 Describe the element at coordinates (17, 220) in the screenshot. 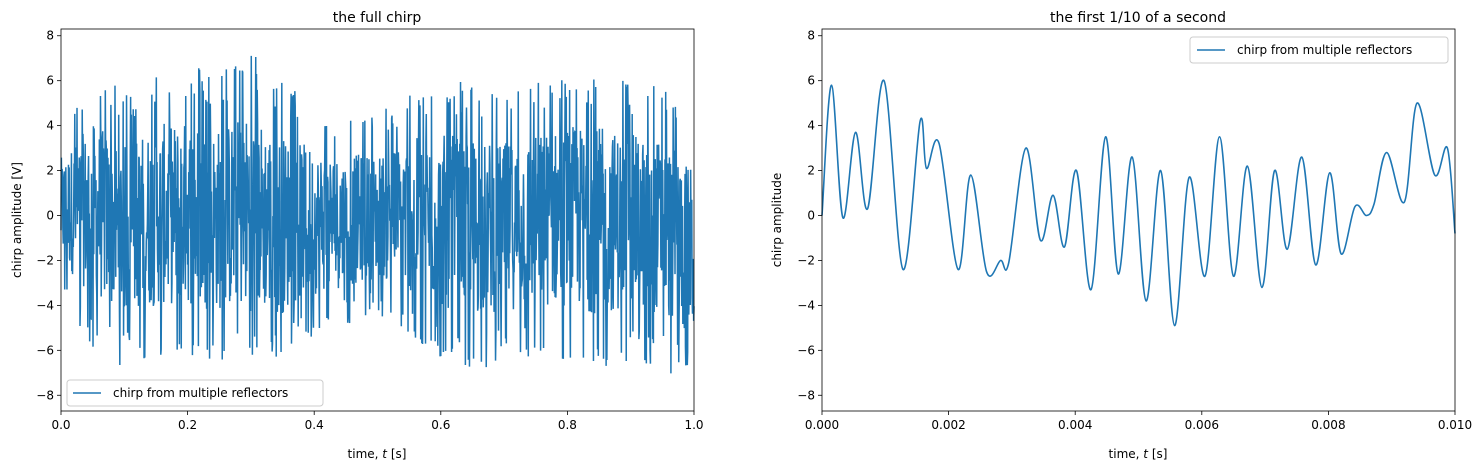

I see `y-axis-label: chirp amplitude [V]` at that location.